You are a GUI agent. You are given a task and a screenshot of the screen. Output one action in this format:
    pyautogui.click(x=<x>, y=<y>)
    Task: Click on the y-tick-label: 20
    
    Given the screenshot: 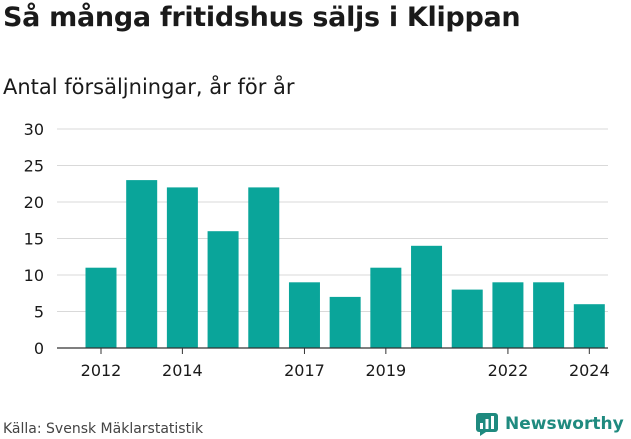 What is the action you would take?
    pyautogui.click(x=34, y=202)
    